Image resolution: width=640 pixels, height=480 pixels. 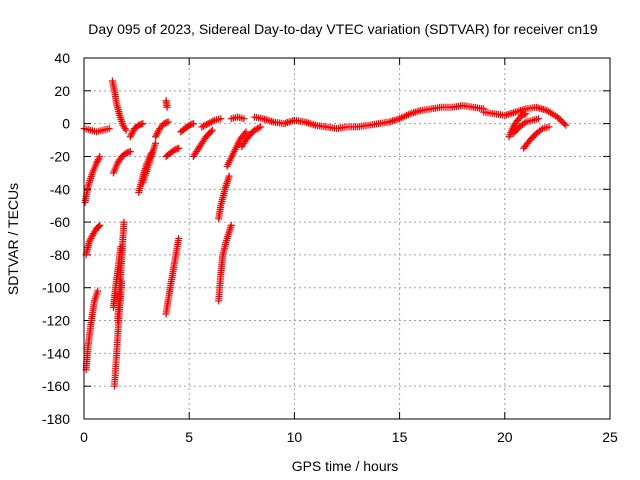 I want to click on series-arc-deep-g, so click(x=224, y=197).